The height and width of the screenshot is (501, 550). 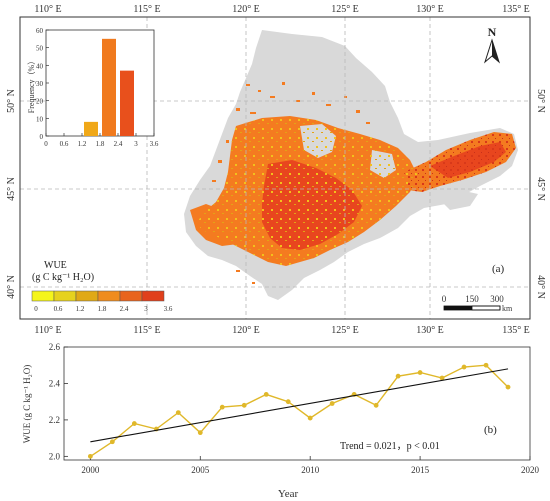 What do you see at coordinates (40, 31) in the screenshot?
I see `inset-y-tick-label: 60` at bounding box center [40, 31].